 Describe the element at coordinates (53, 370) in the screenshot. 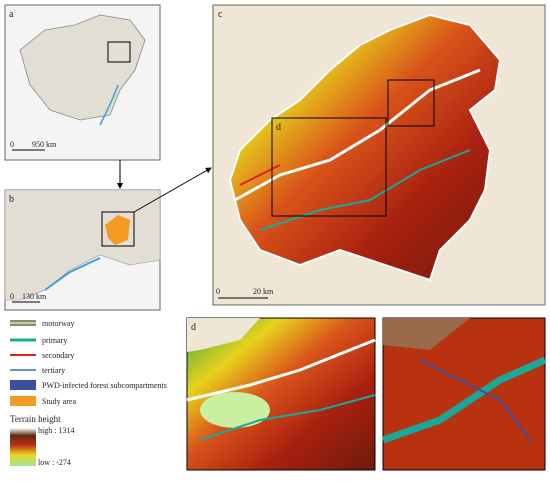

I see `legend-item: tertiary` at that location.